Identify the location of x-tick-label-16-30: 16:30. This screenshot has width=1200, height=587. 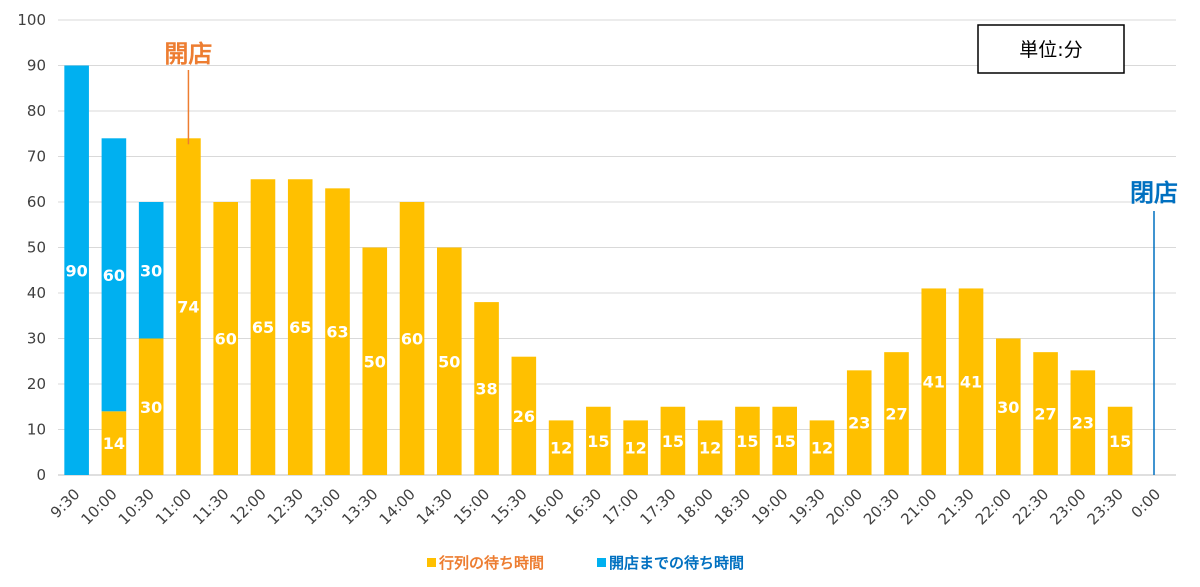
(583, 506).